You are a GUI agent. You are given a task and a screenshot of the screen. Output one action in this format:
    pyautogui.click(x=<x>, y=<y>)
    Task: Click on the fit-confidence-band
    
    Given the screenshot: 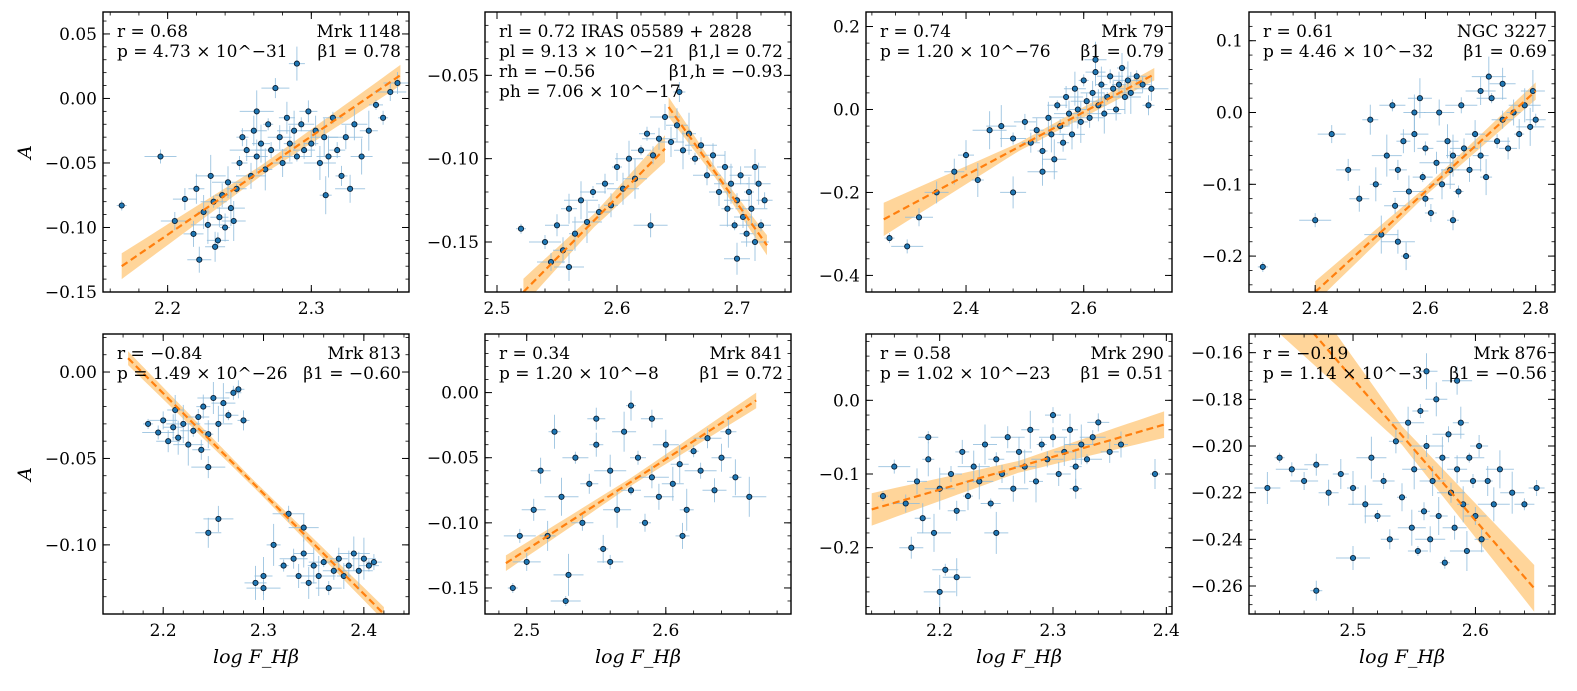 What is the action you would take?
    pyautogui.click(x=1407, y=473)
    